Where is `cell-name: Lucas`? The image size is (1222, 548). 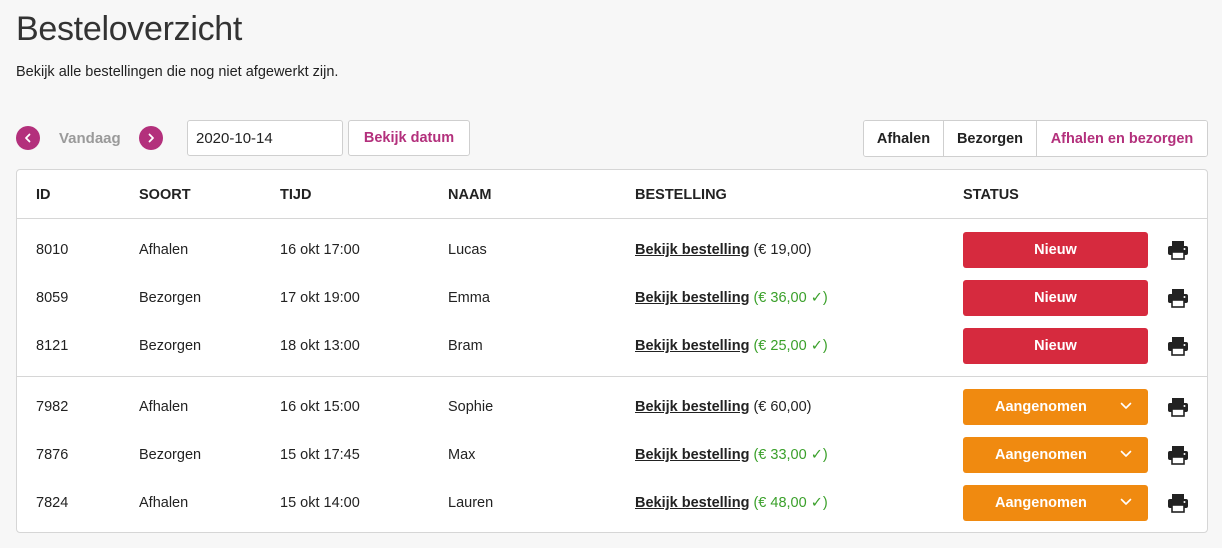
cell-name: Lucas is located at coordinates (467, 250).